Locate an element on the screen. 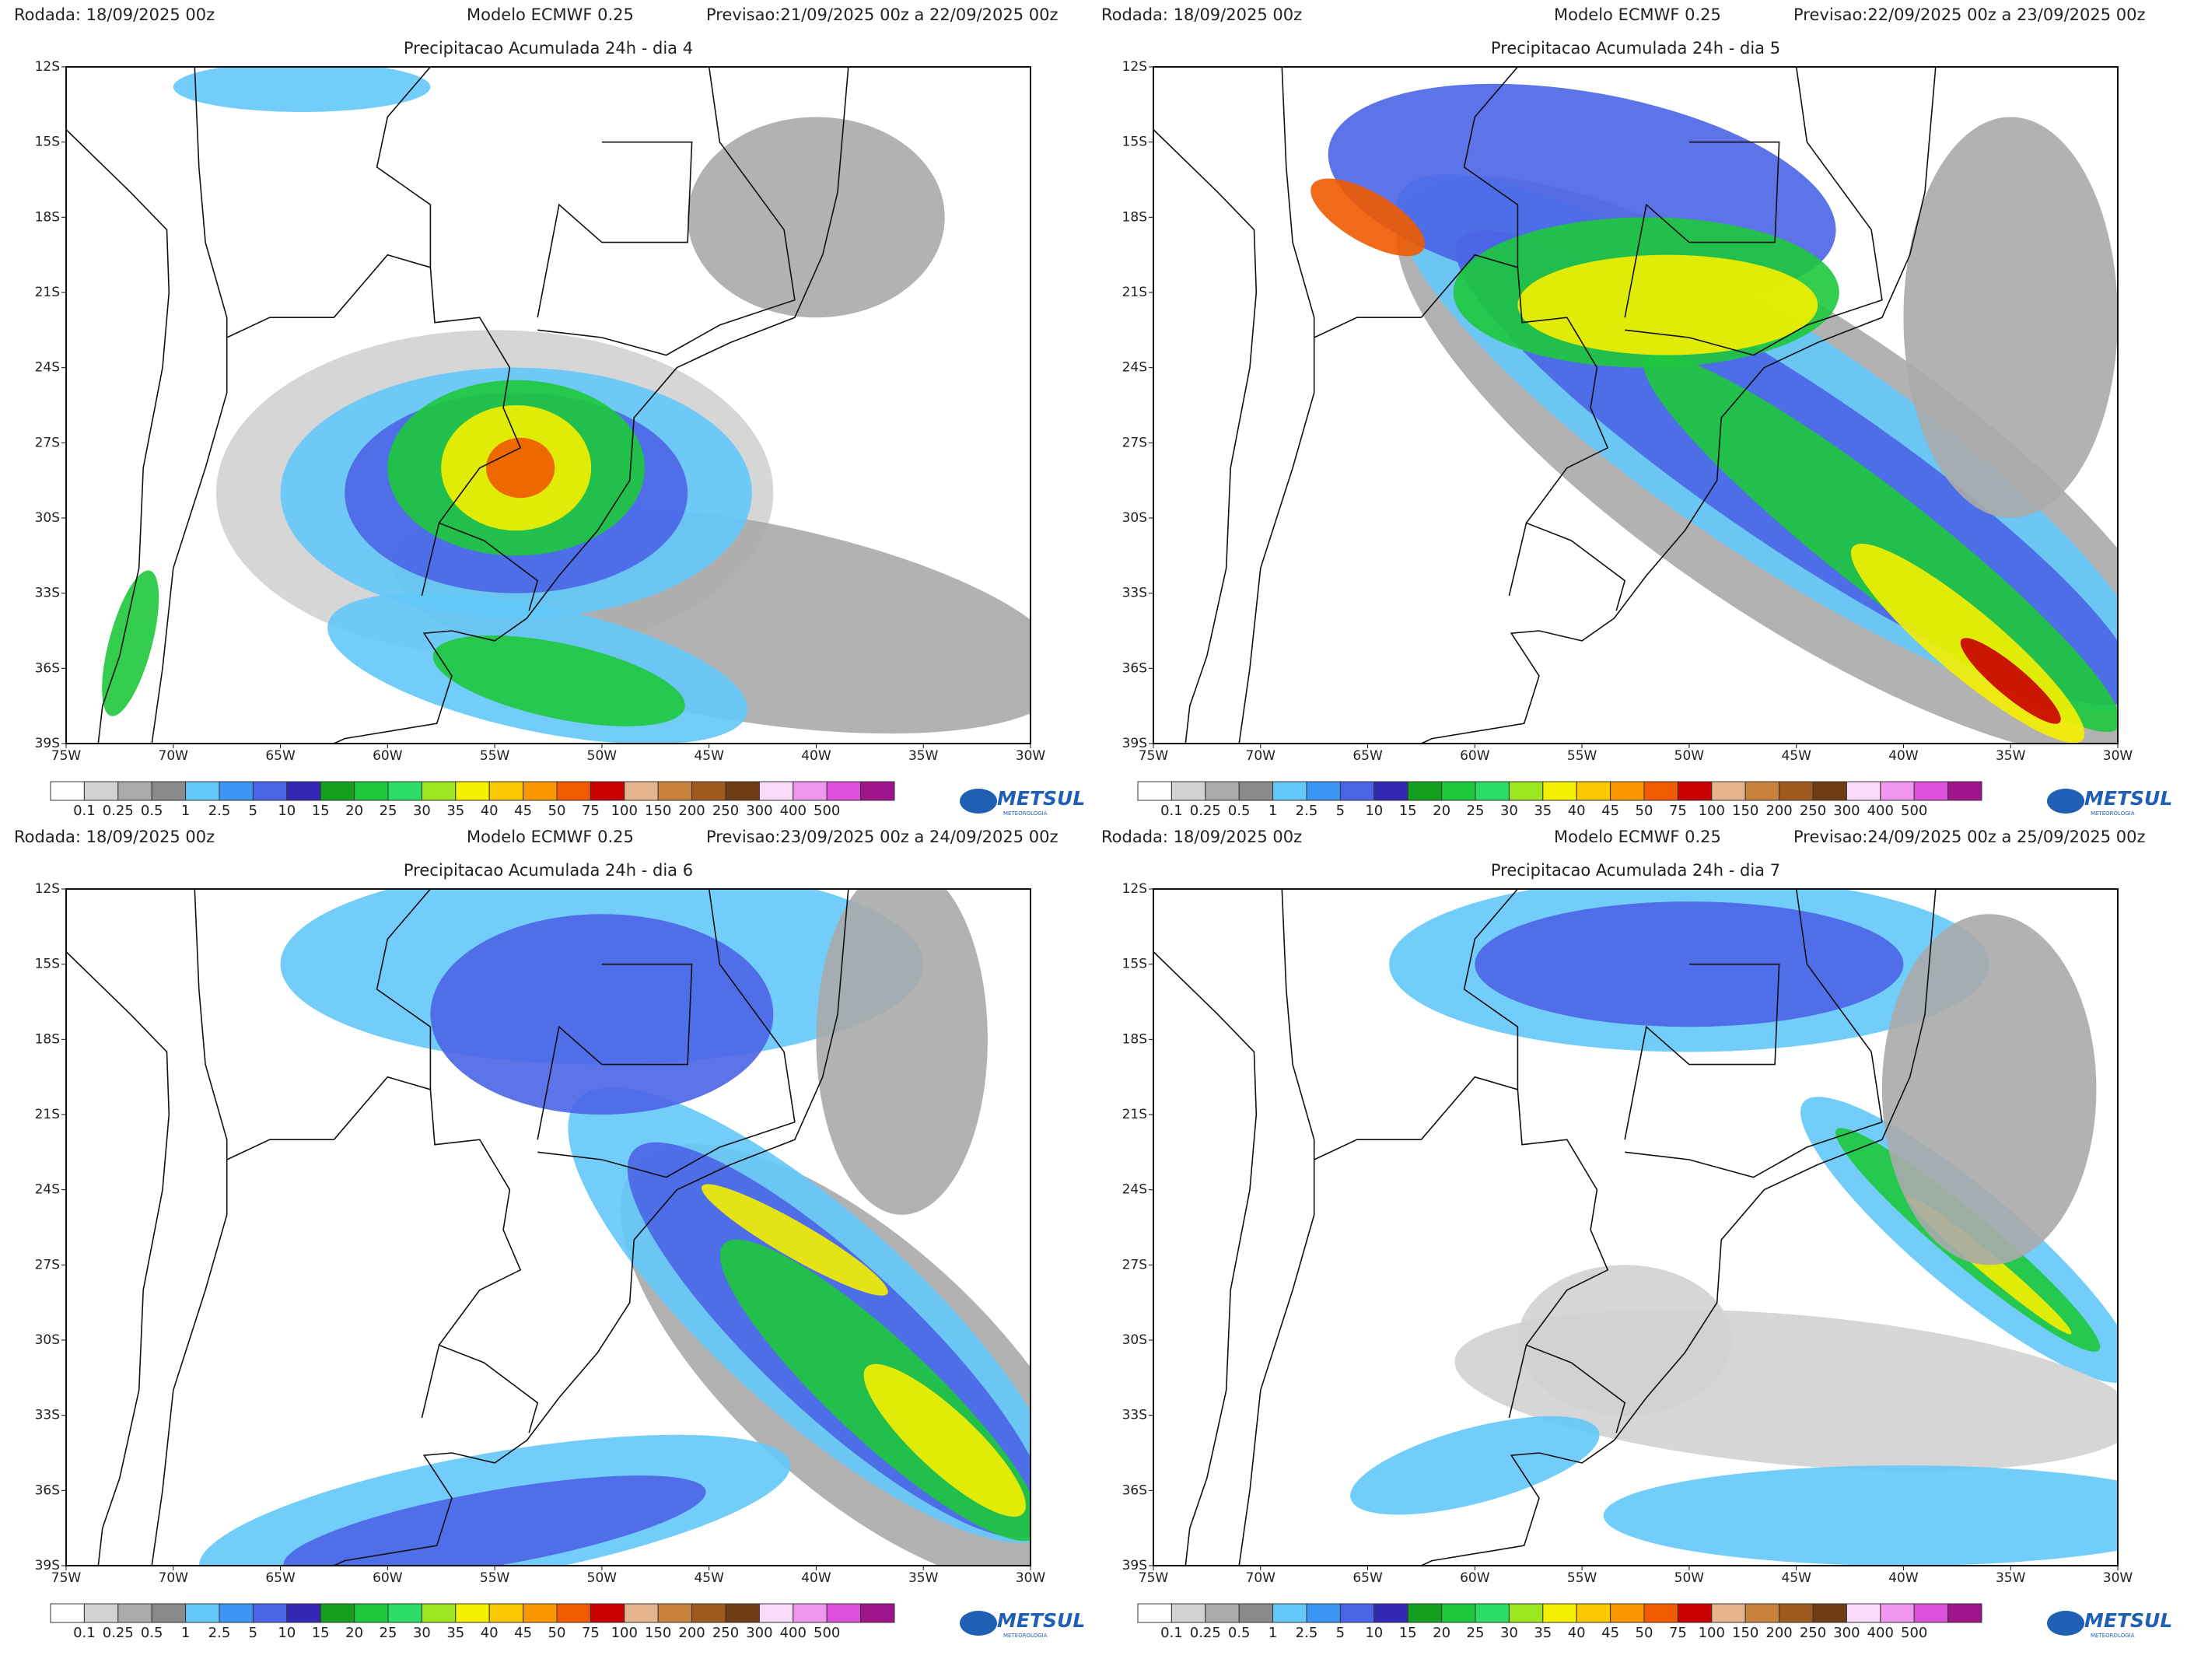  panel-title: Precipitacao Acumulada 24h - dia 7 is located at coordinates (1635, 871).